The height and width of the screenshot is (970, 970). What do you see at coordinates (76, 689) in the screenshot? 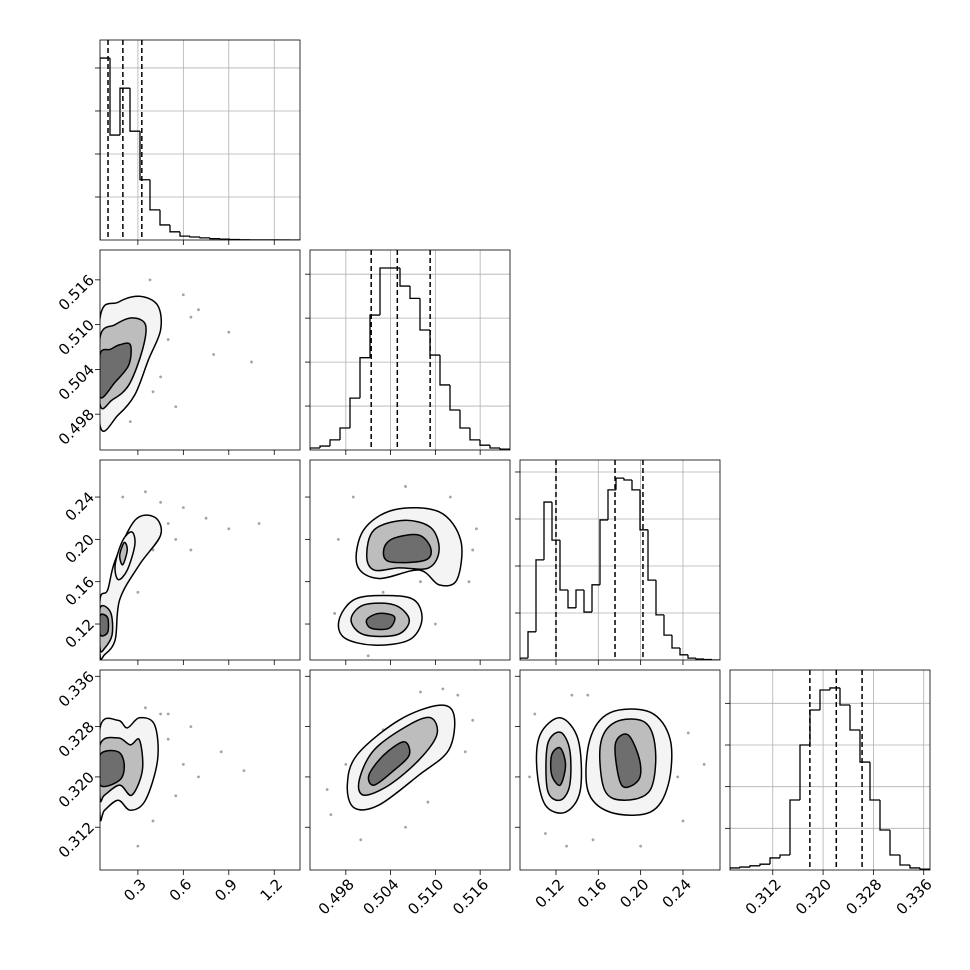
I see `y-tick-label: 0.336` at bounding box center [76, 689].